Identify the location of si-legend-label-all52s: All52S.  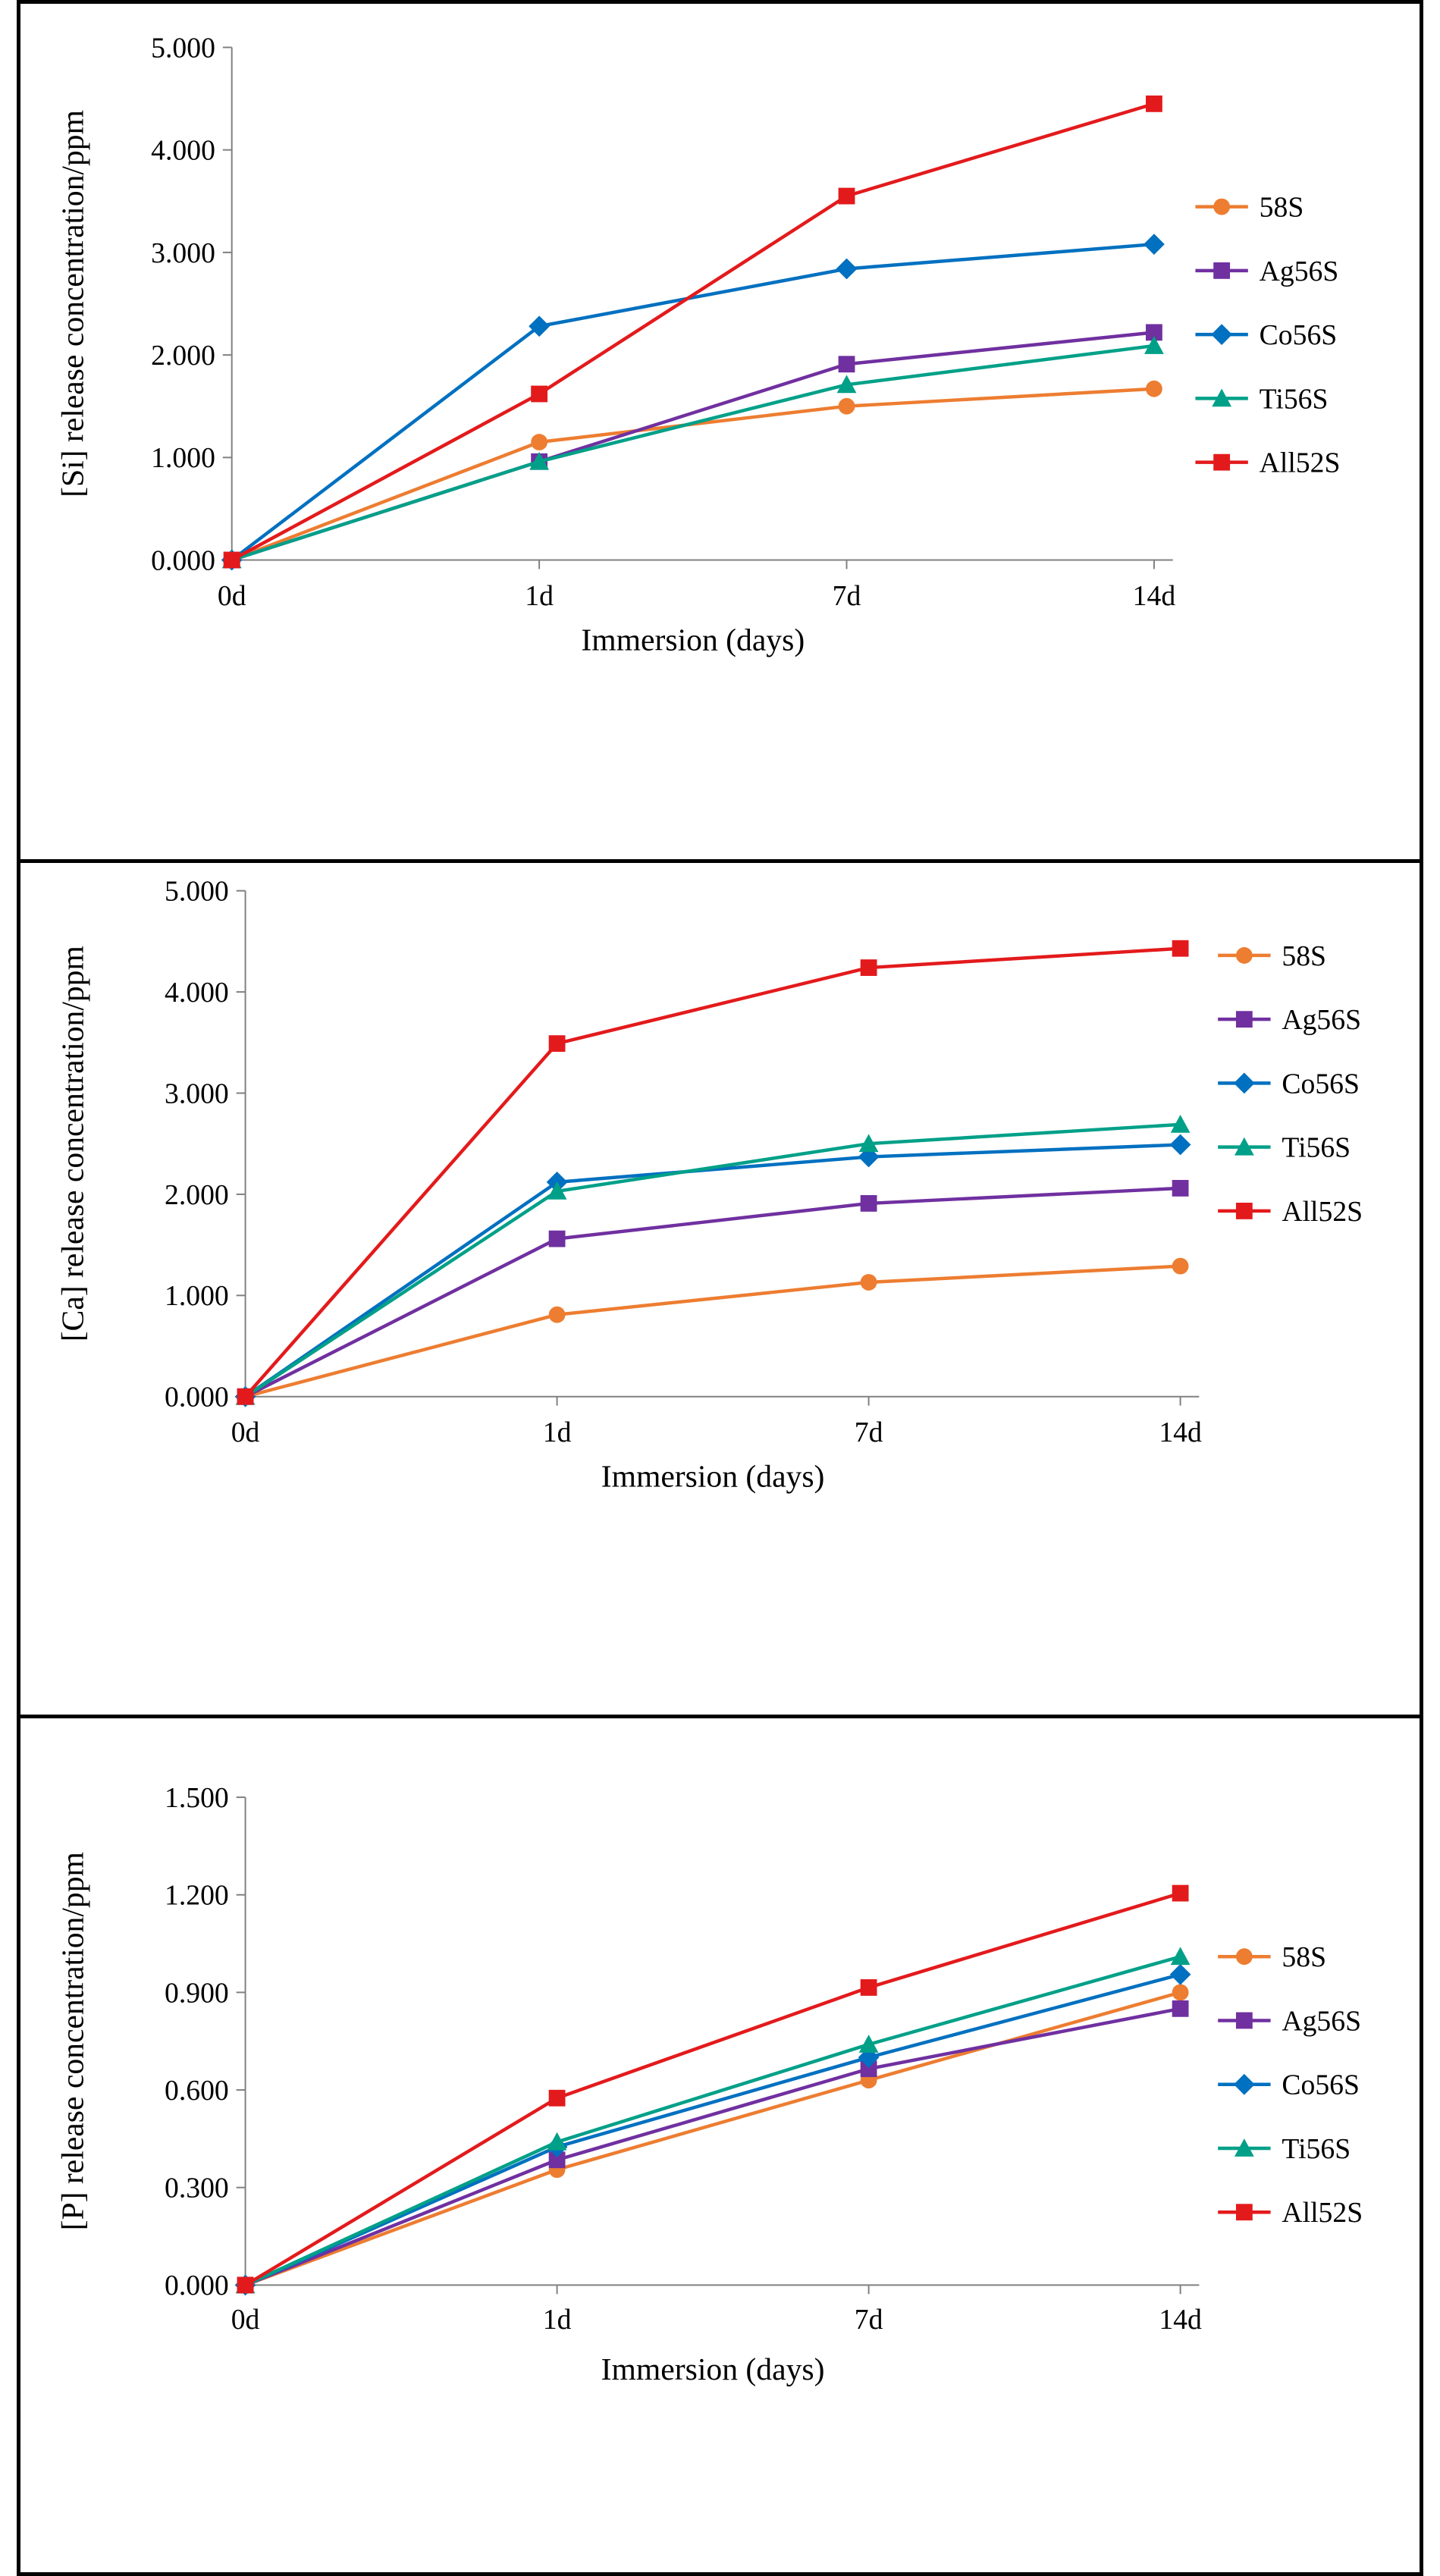
(1300, 463).